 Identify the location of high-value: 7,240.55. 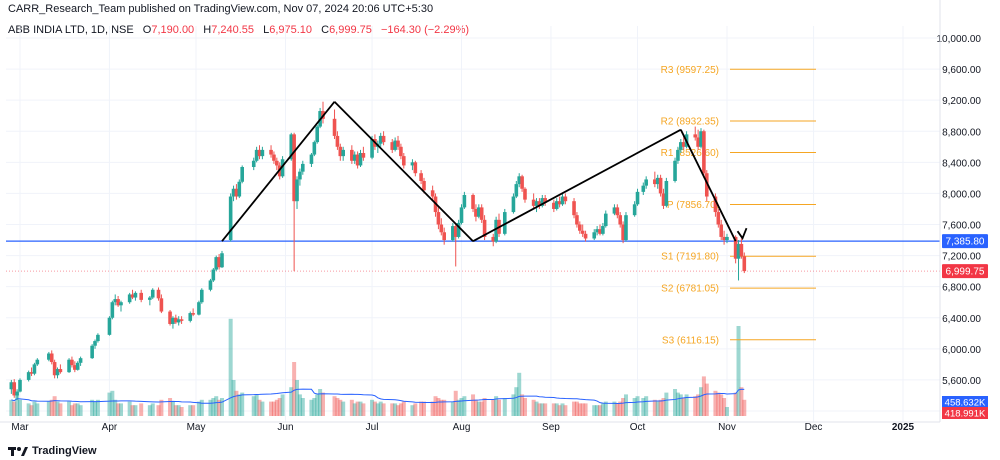
(233, 30).